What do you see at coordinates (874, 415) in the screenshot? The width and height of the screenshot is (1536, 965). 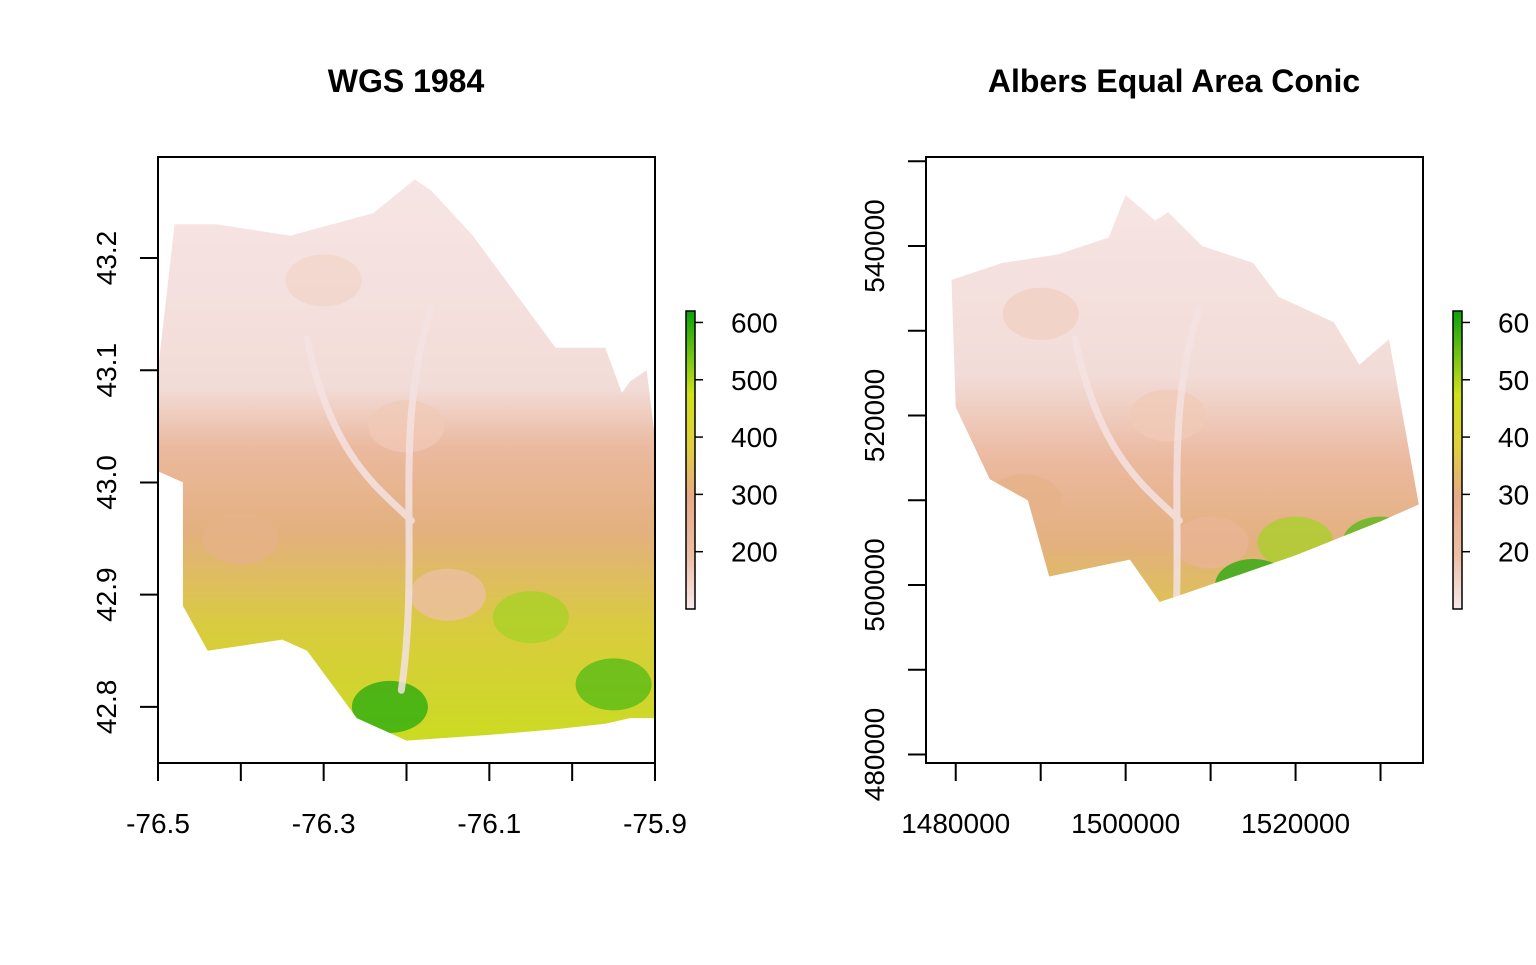 I see `y-tick-label: 520000` at bounding box center [874, 415].